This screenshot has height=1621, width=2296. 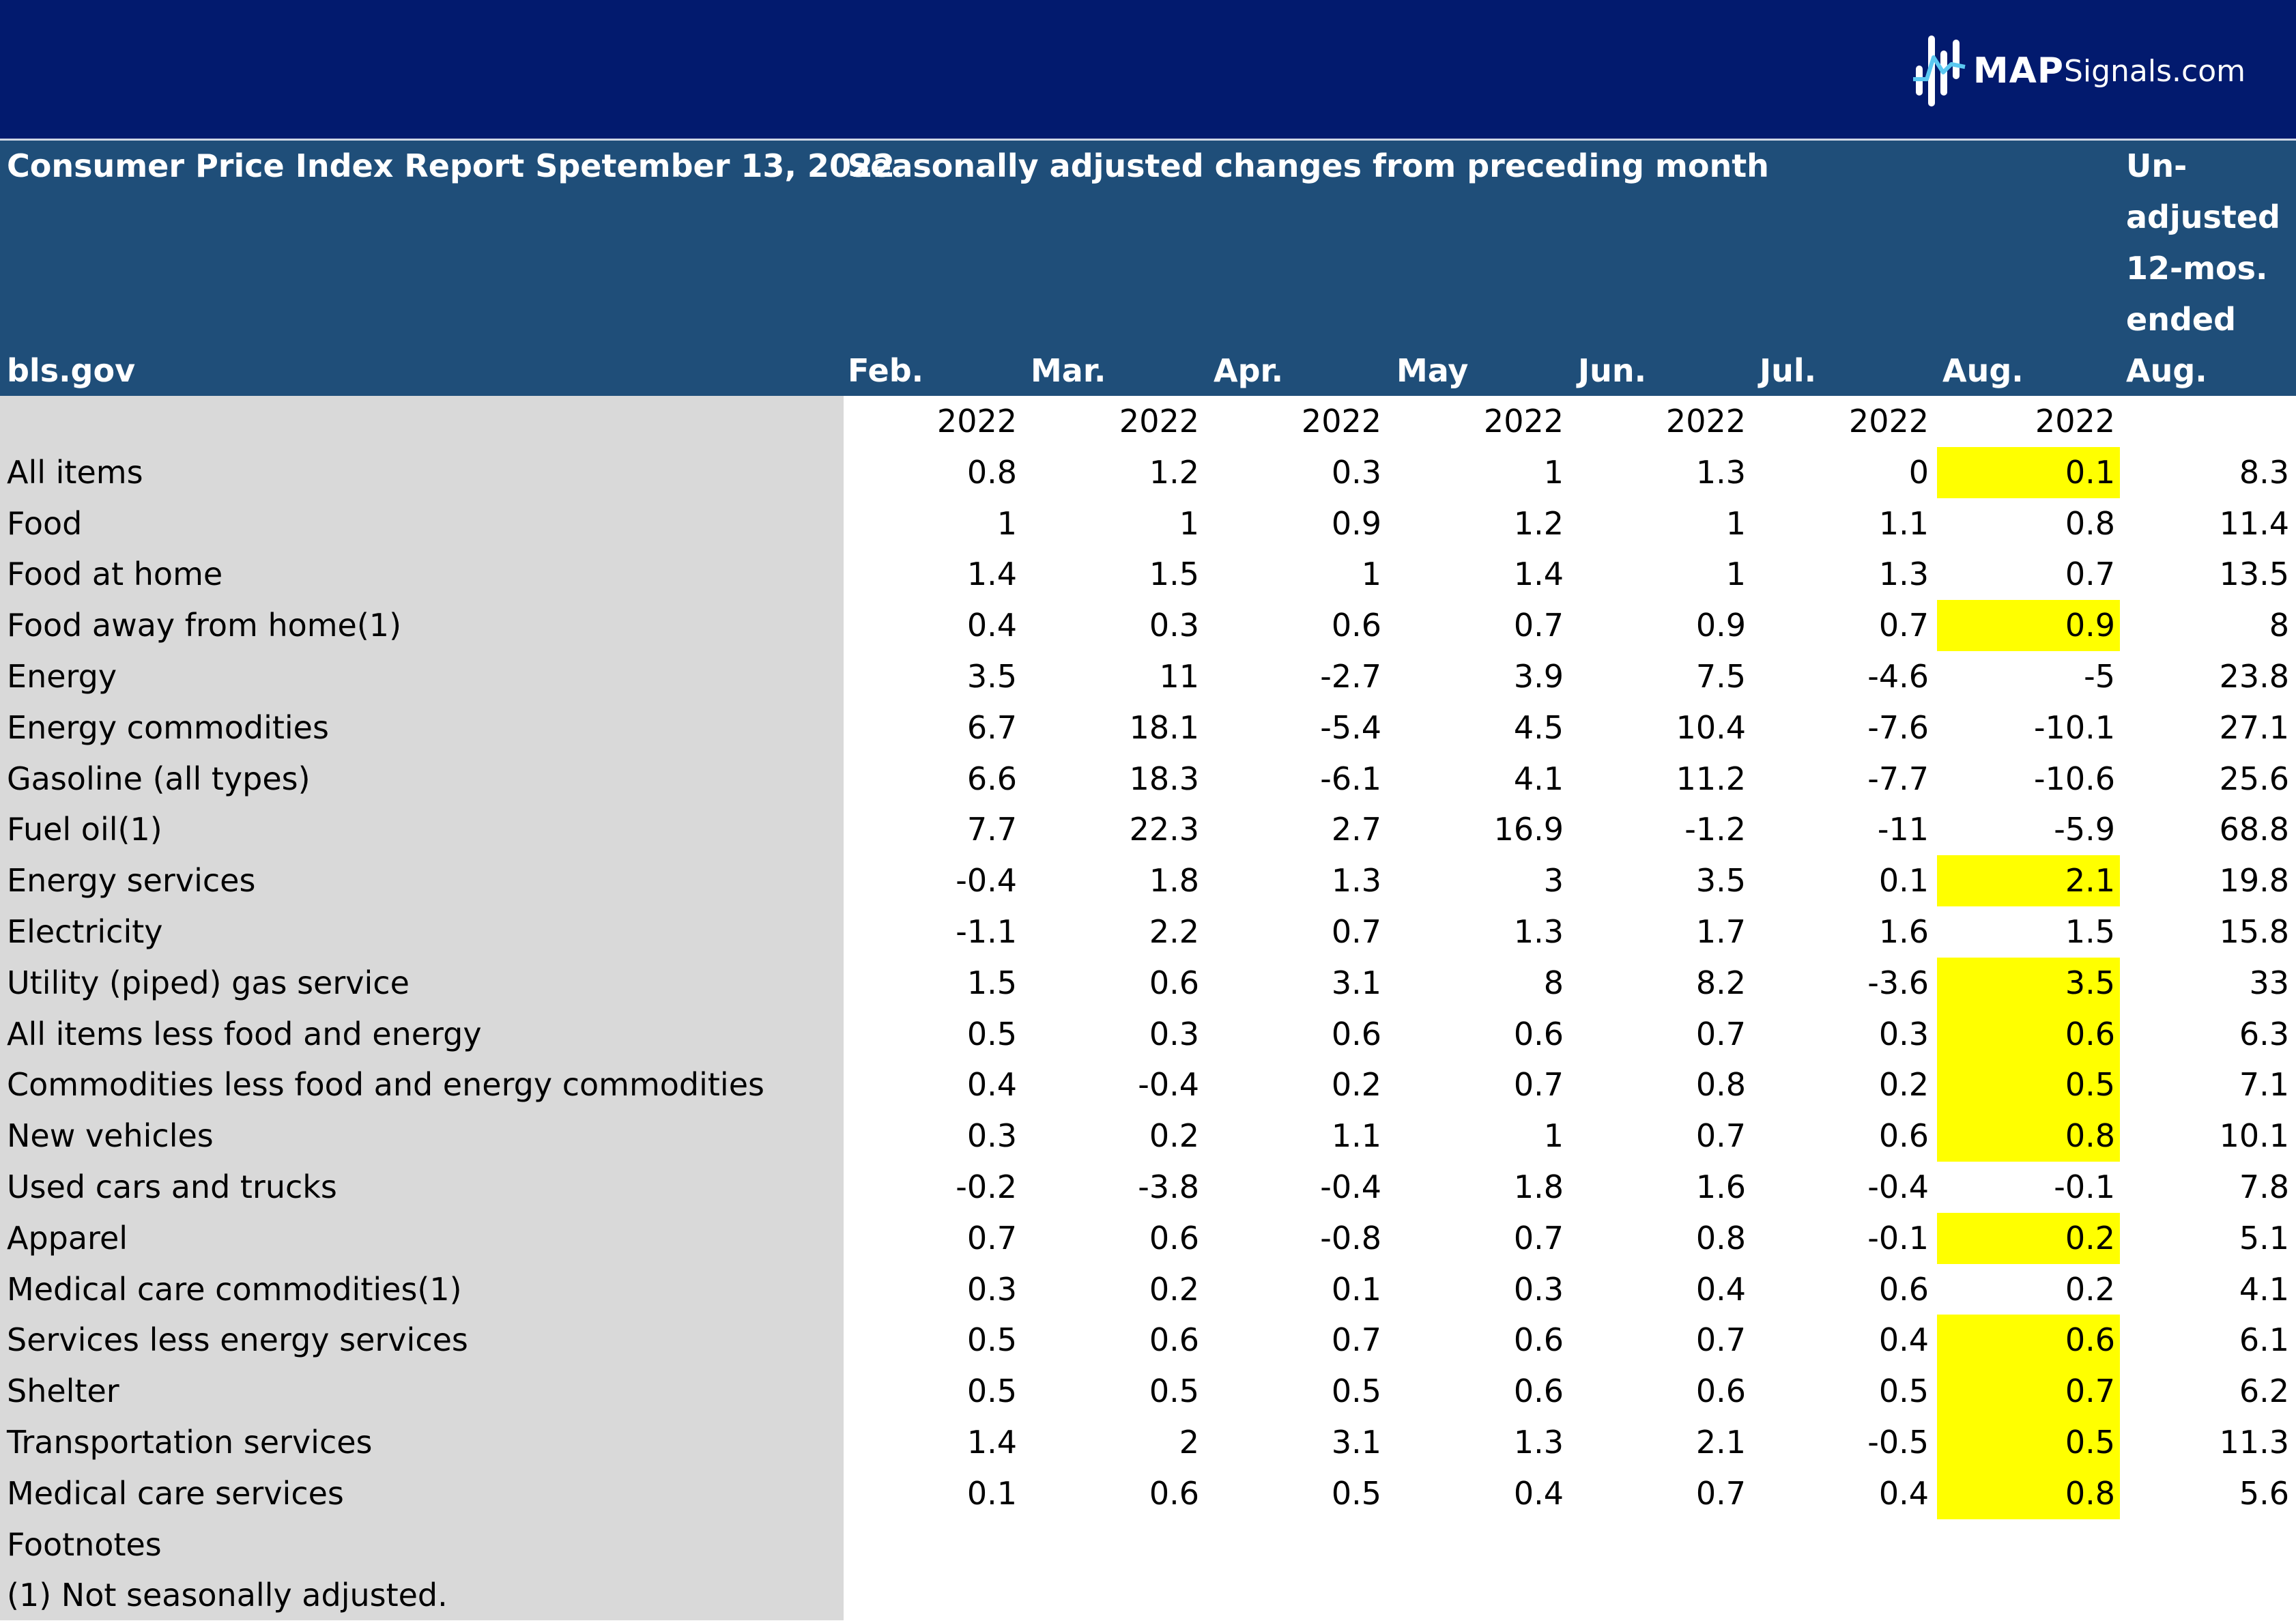 I want to click on month-header: Feb., so click(x=886, y=370).